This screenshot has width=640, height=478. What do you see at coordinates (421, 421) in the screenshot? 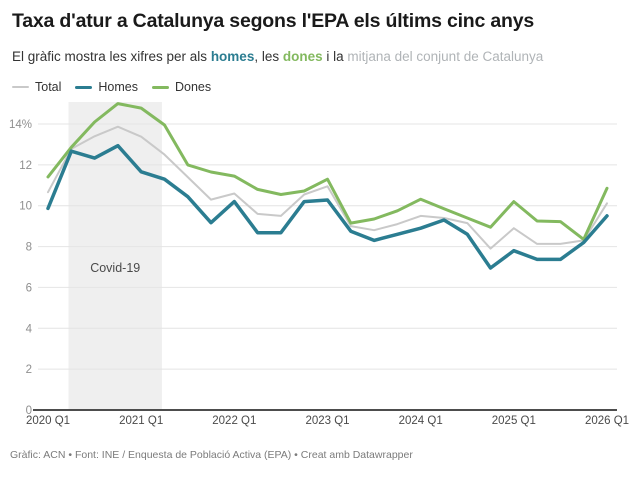
I see `x-tick-label: 2024 Q1` at bounding box center [421, 421].